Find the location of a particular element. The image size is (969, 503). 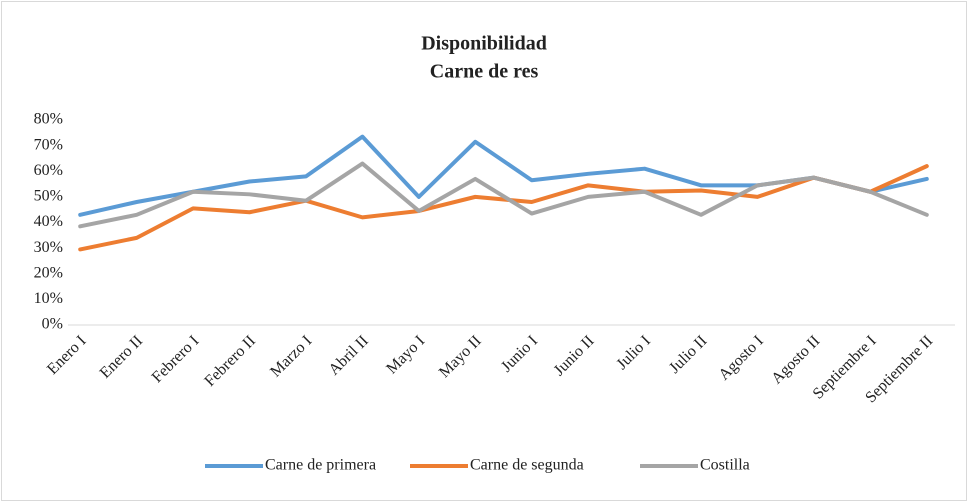

chart-title: Carne de res is located at coordinates (484, 72).